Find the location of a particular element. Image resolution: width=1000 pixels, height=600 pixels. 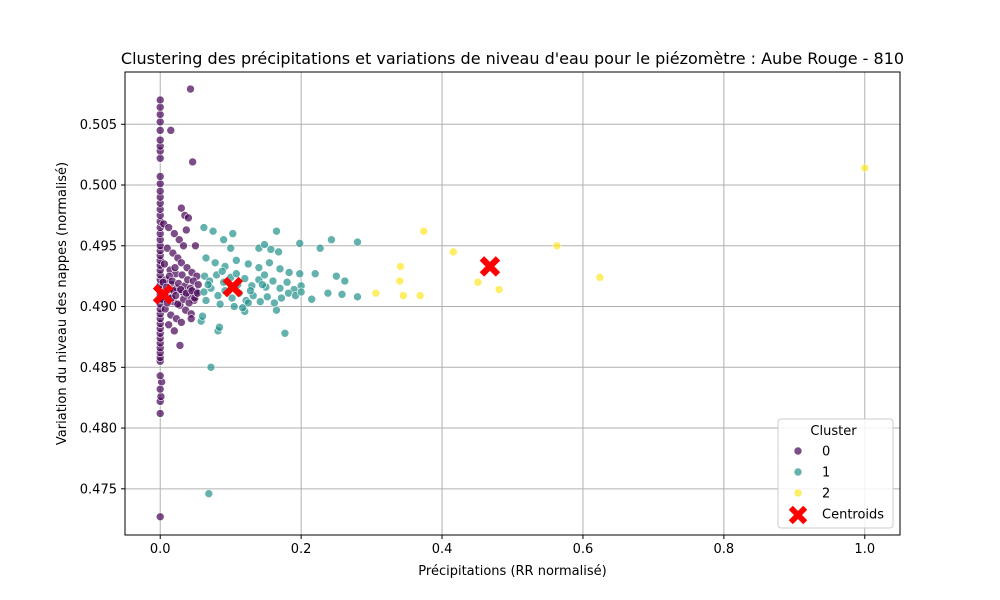

y-axis-ticks: 0.475 0.480 0.485 0.490 0.495 0.500 0.505 is located at coordinates (102, 307).